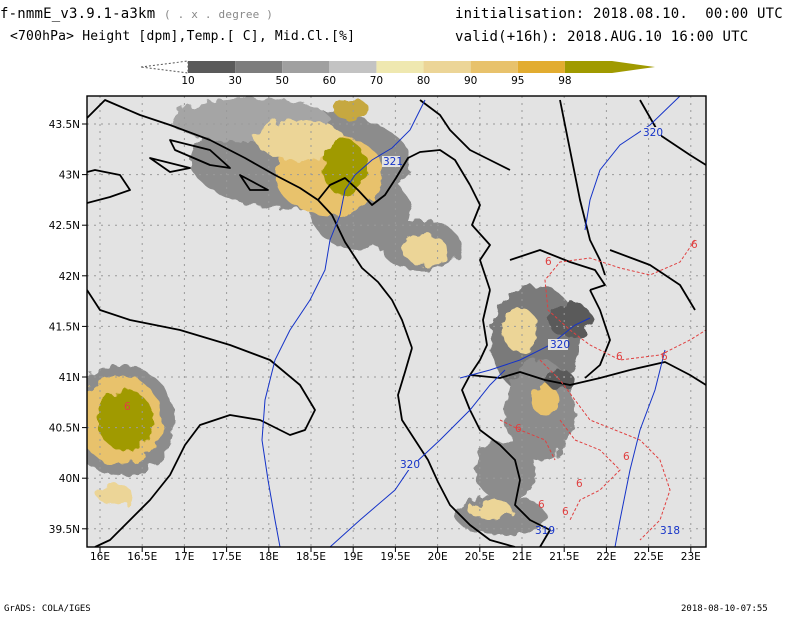 This screenshot has height=618, width=800. I want to click on cloud-cluster-nw, so click(315, 184).